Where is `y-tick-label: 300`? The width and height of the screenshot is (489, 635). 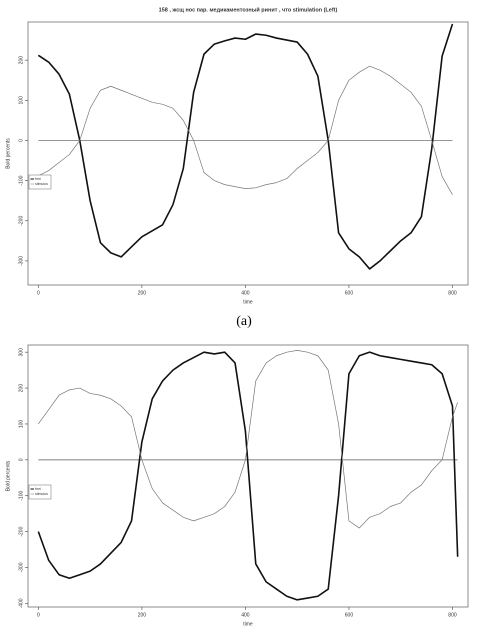 y-tick-label: 300 is located at coordinates (21, 352).